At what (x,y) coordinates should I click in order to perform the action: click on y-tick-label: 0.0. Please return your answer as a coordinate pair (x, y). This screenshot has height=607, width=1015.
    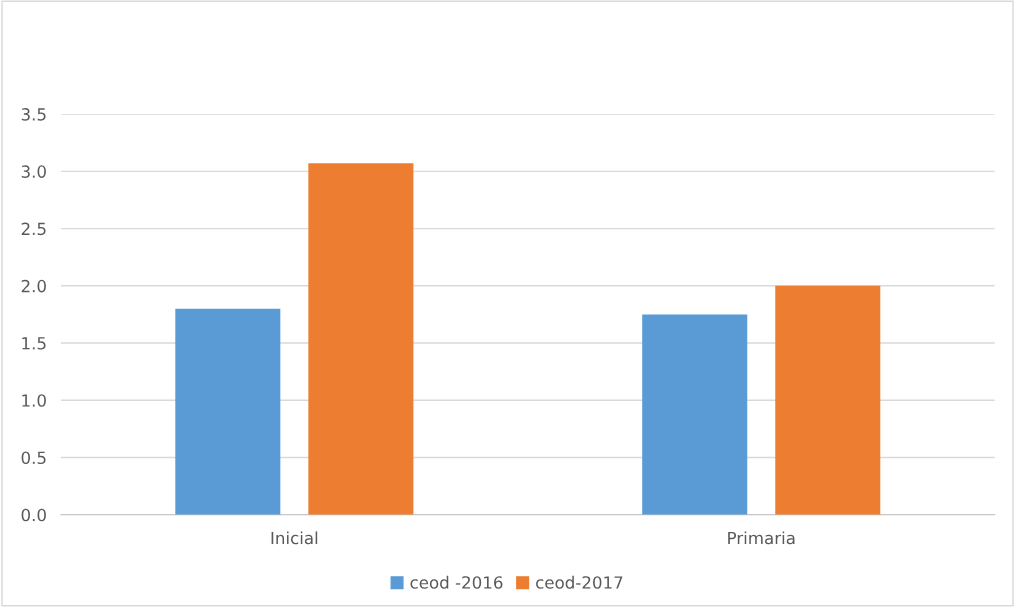
    Looking at the image, I should click on (33, 515).